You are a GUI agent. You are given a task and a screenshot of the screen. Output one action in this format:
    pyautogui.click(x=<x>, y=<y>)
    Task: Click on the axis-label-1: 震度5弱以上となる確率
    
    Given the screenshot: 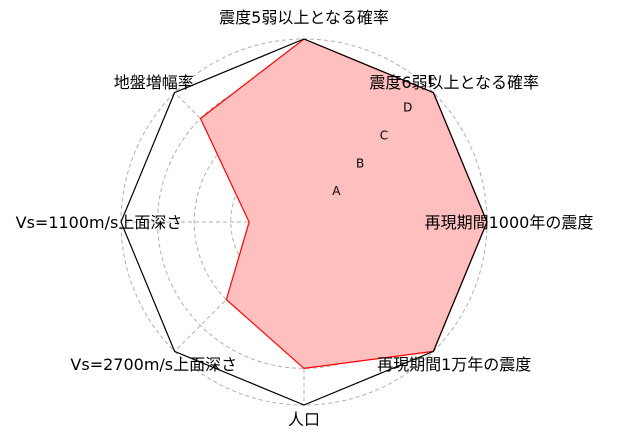 What is the action you would take?
    pyautogui.click(x=304, y=17)
    